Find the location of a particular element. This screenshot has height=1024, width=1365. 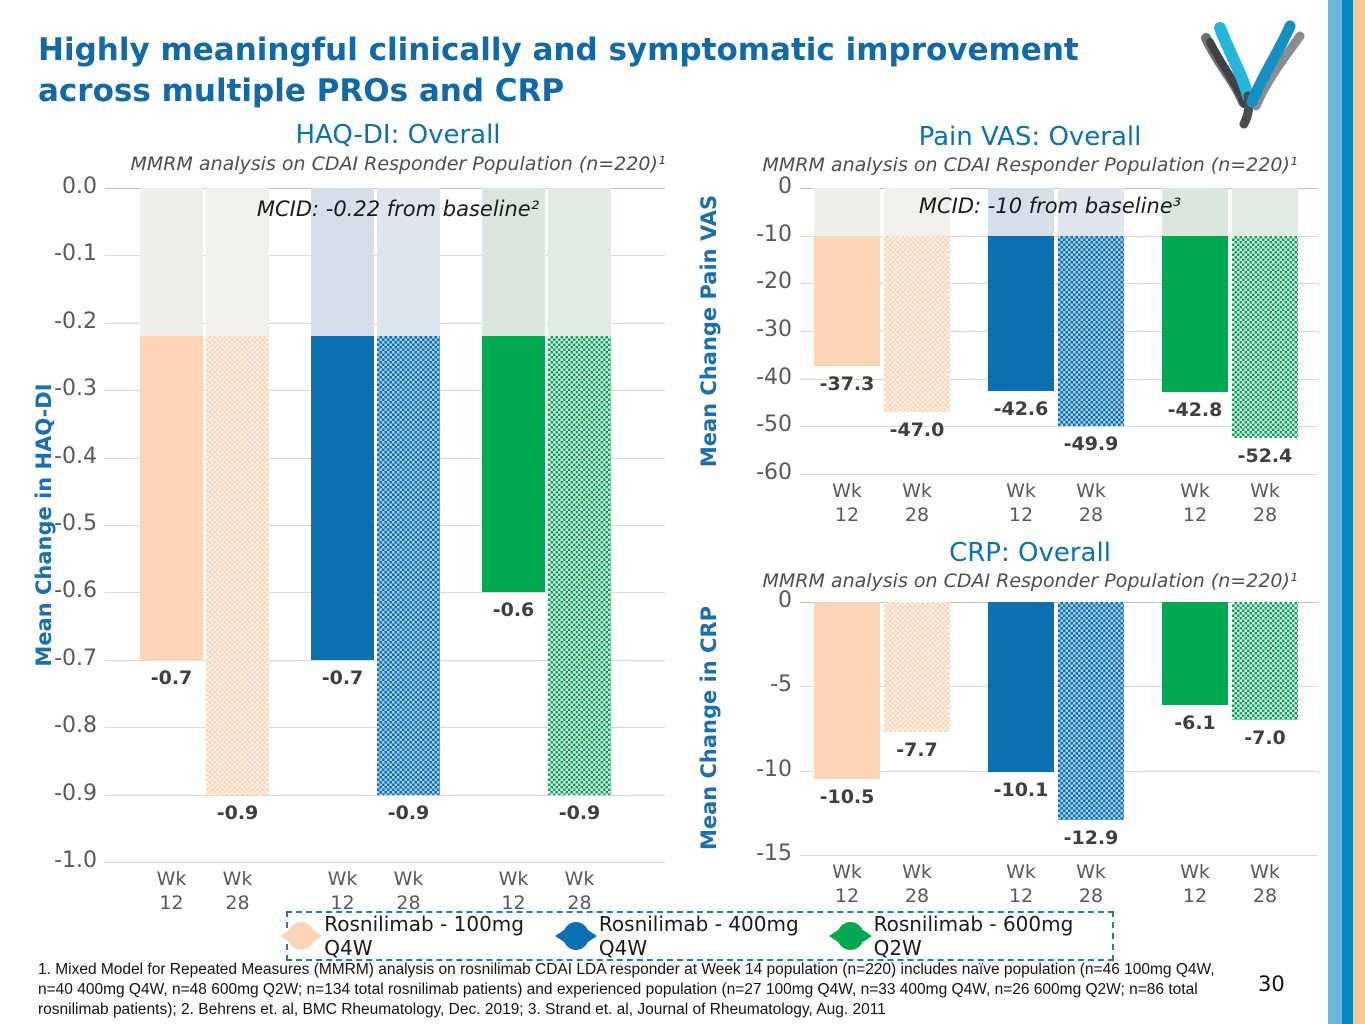

y-tick-label: -20 is located at coordinates (774, 282).